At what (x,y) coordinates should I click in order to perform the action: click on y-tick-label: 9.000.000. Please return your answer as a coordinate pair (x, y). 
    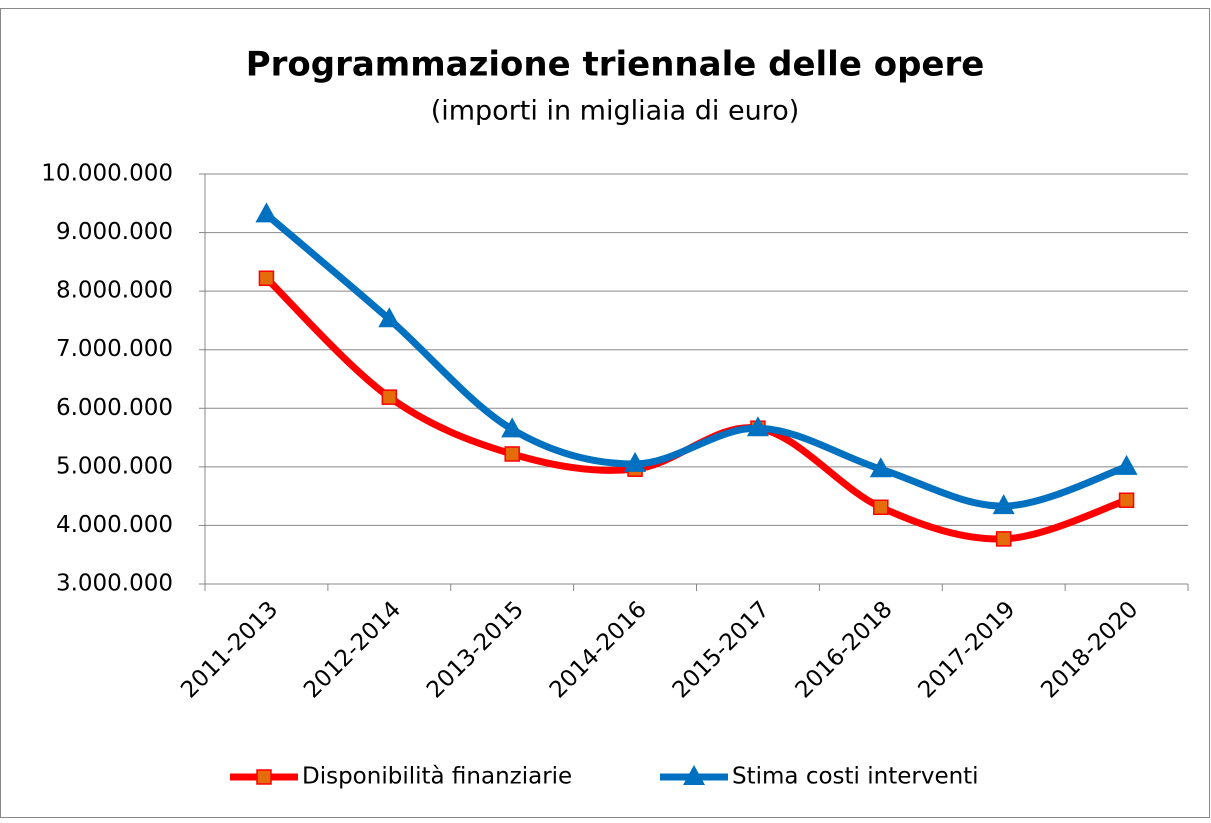
    Looking at the image, I should click on (114, 232).